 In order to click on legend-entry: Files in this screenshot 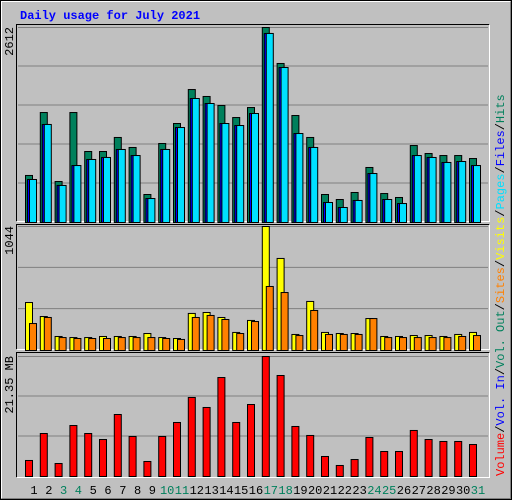, I will do `click(501, 148)`.